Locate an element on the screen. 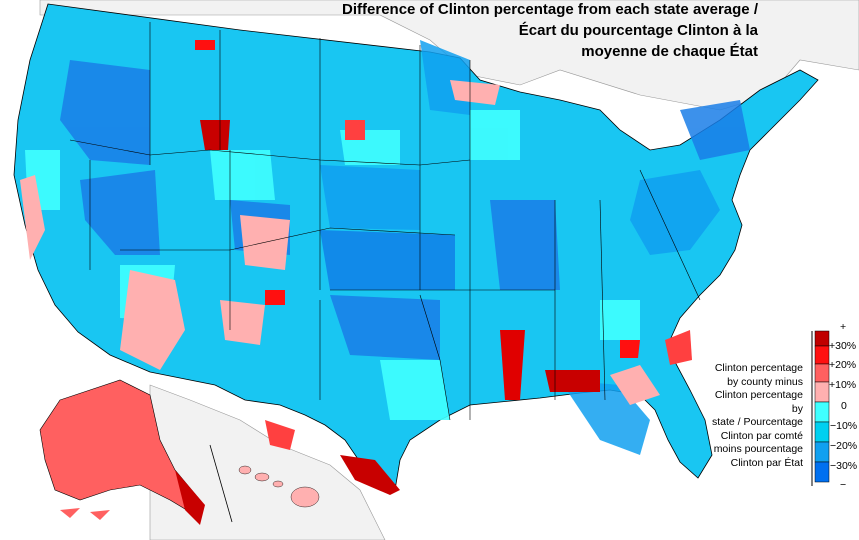 This screenshot has height=540, width=859. map-title-line2: Écart du pourcentage Clinton à la is located at coordinates (638, 30).